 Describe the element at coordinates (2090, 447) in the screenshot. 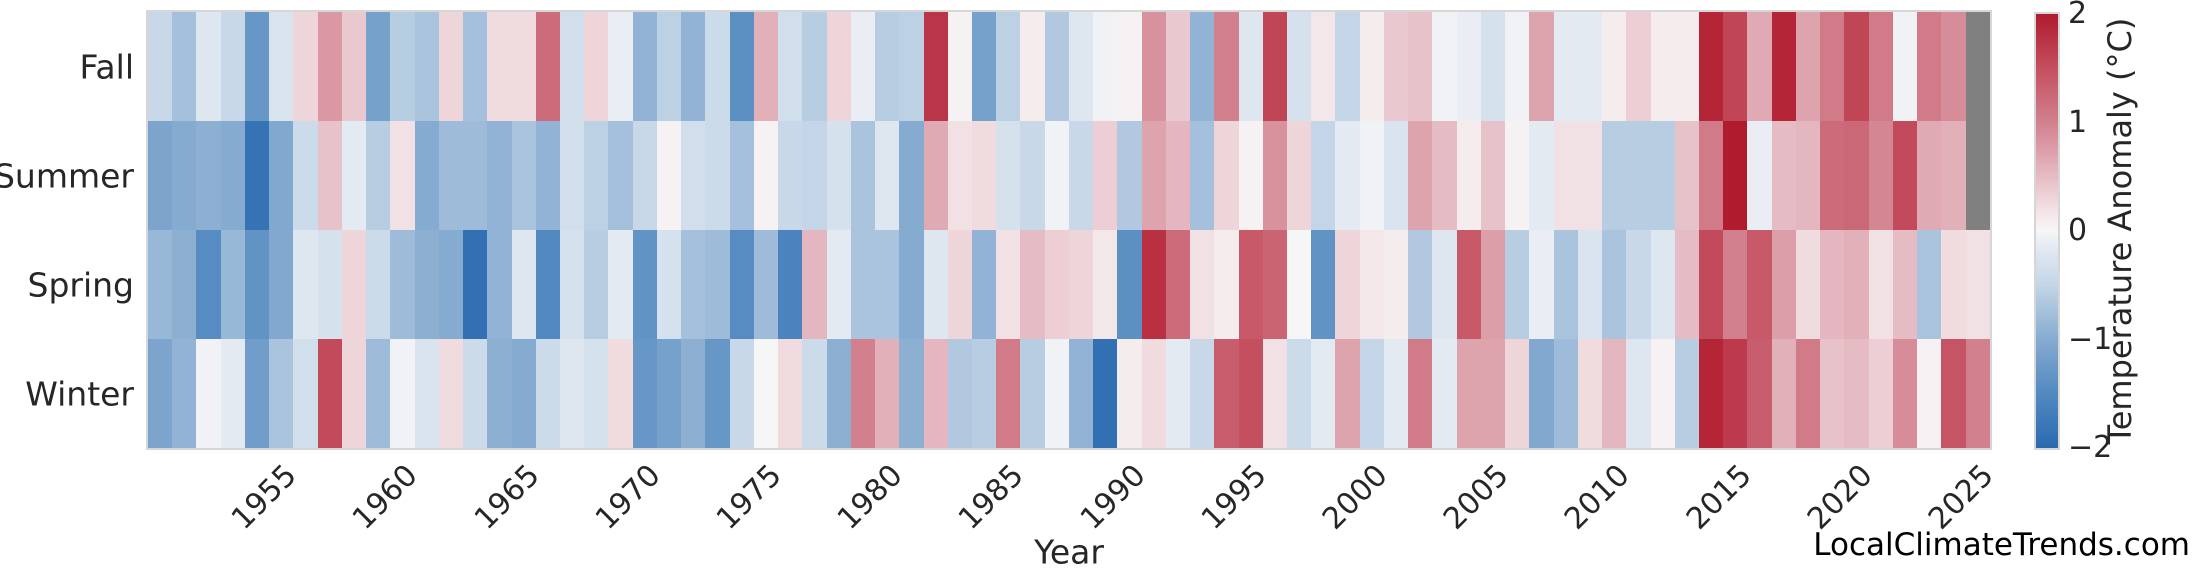

I see `colorbar-tick-label-−2: −2` at that location.